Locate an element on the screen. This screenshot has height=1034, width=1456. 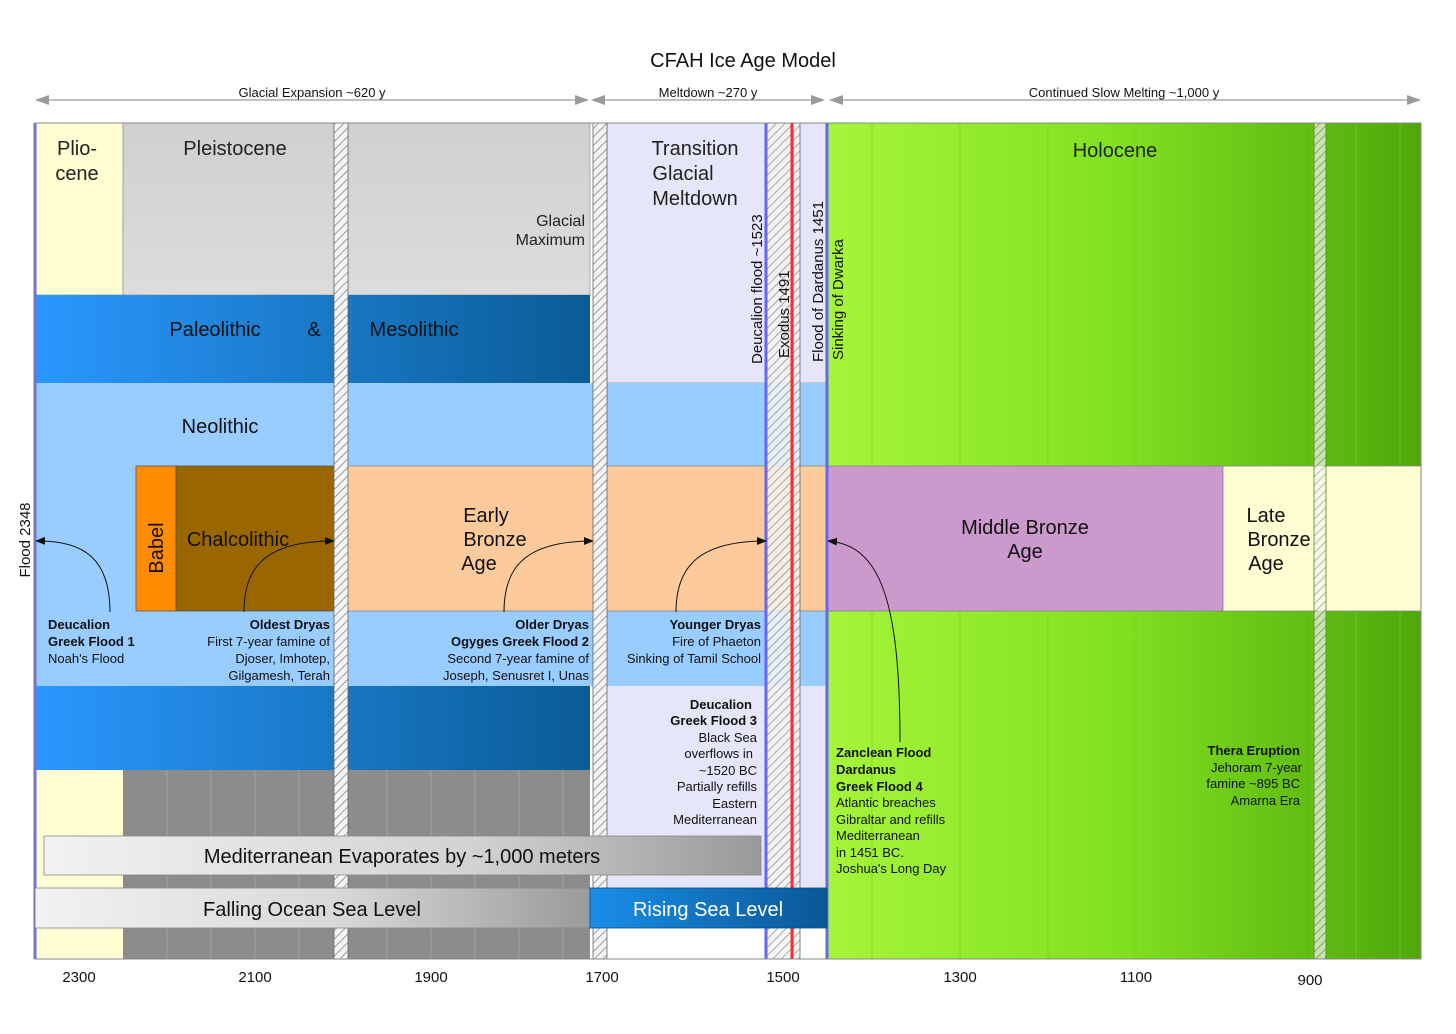
tick-2100: 2100 is located at coordinates (254, 977).